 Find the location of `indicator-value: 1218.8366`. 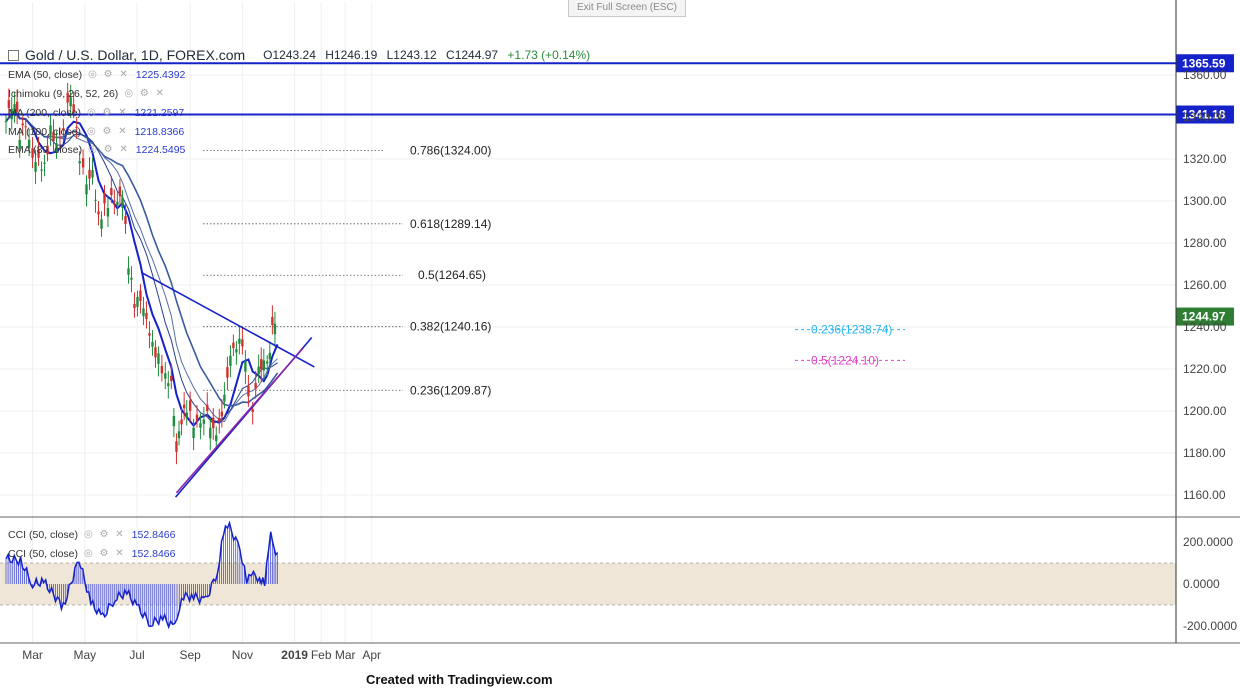

indicator-value: 1218.8366 is located at coordinates (159, 131).